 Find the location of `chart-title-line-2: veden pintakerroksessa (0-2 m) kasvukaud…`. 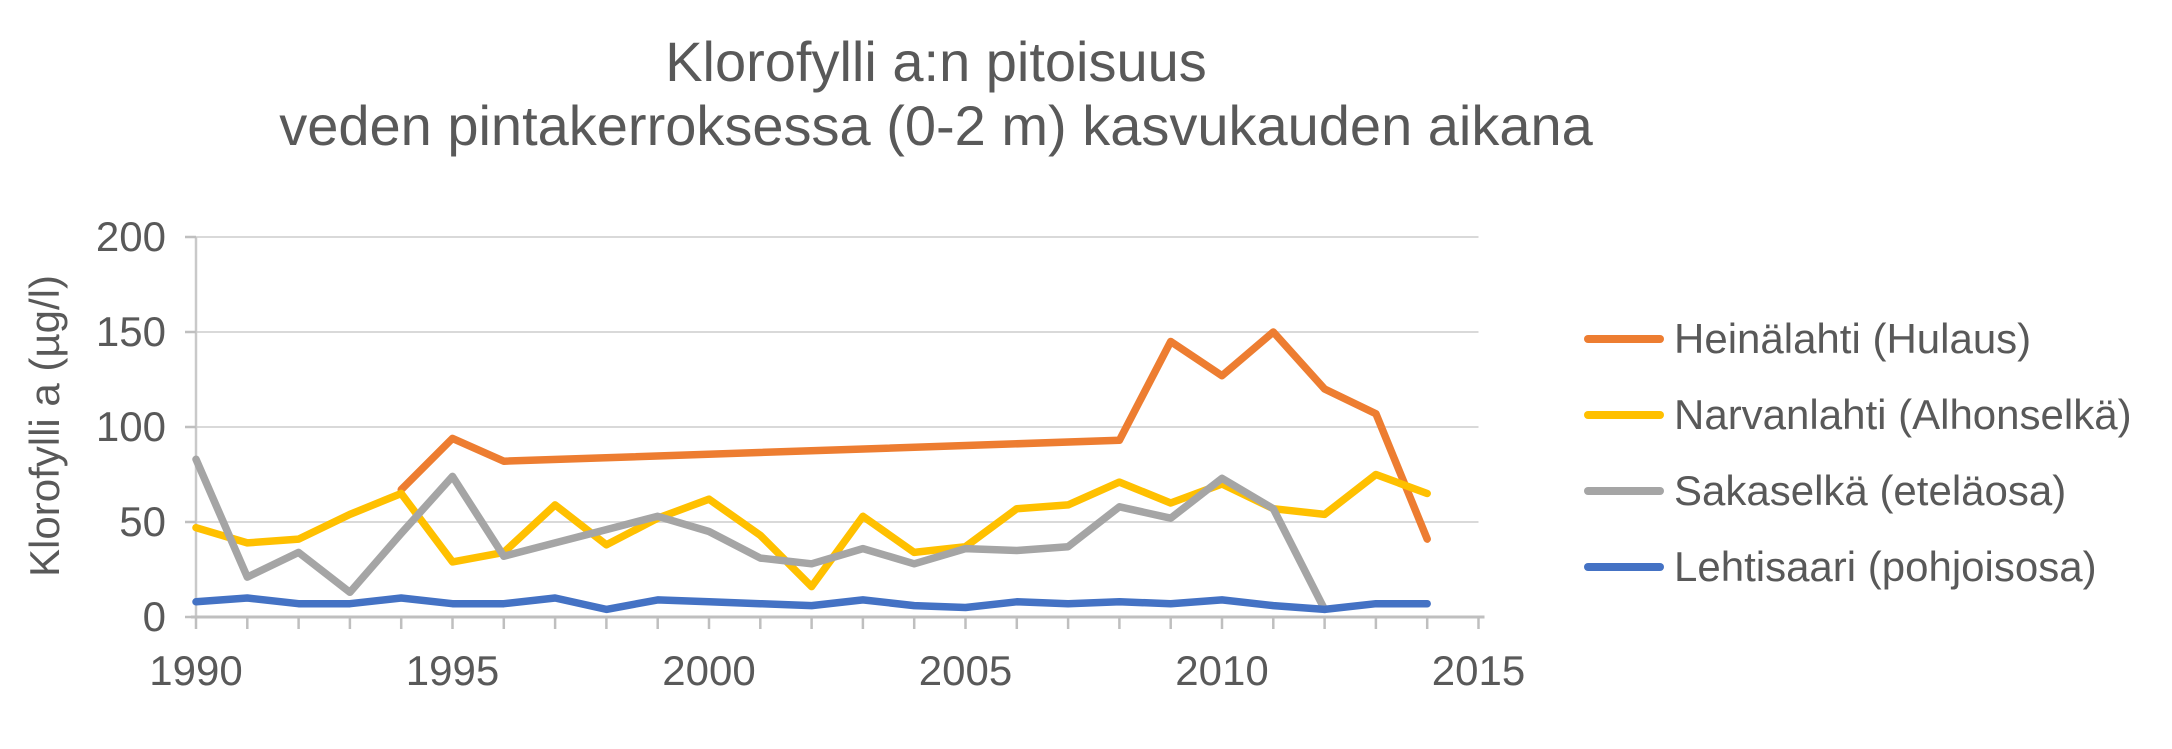

chart-title-line-2: veden pintakerroksessa (0-2 m) kasvukaud… is located at coordinates (936, 125).